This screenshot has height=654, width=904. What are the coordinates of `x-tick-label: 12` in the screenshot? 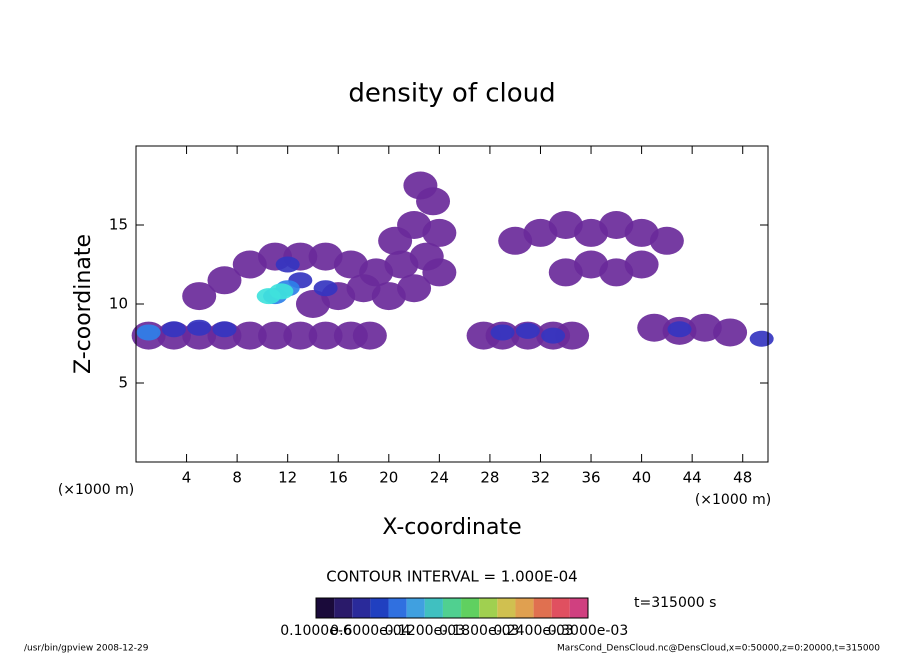 It's located at (287, 478).